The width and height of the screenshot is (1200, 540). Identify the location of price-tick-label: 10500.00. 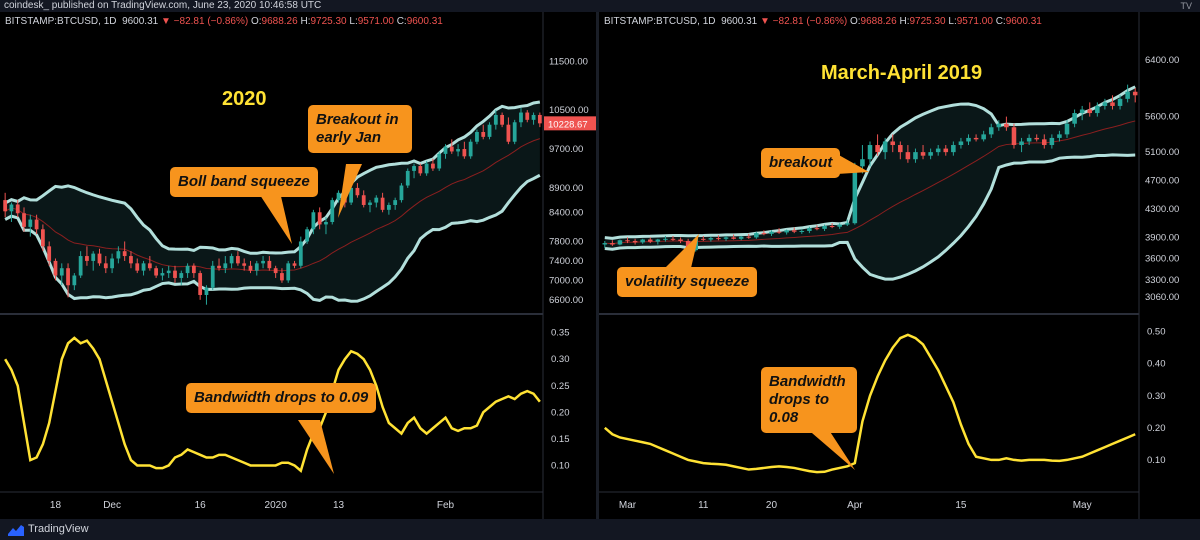
(569, 110).